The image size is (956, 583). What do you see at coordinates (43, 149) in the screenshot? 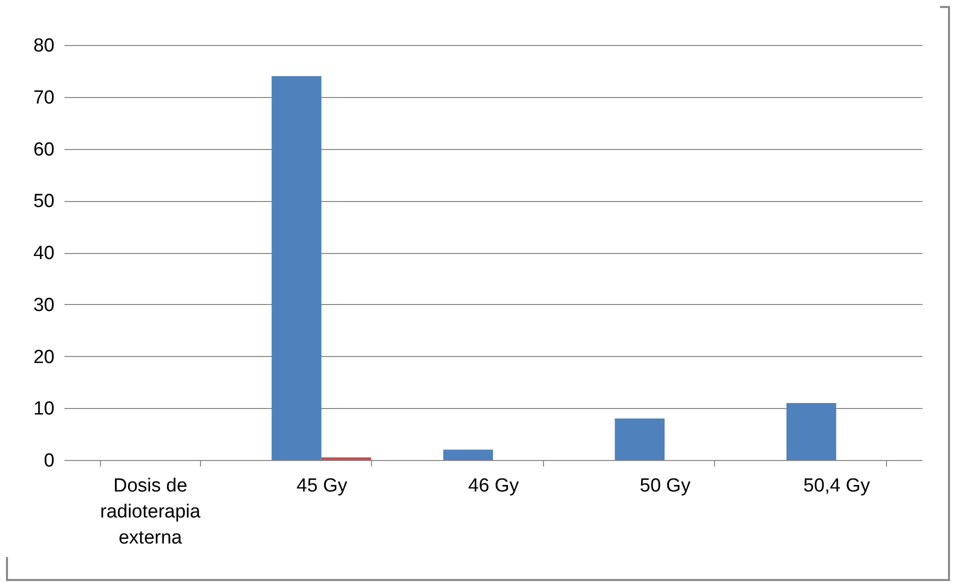
I see `y-tick-label: 60` at bounding box center [43, 149].